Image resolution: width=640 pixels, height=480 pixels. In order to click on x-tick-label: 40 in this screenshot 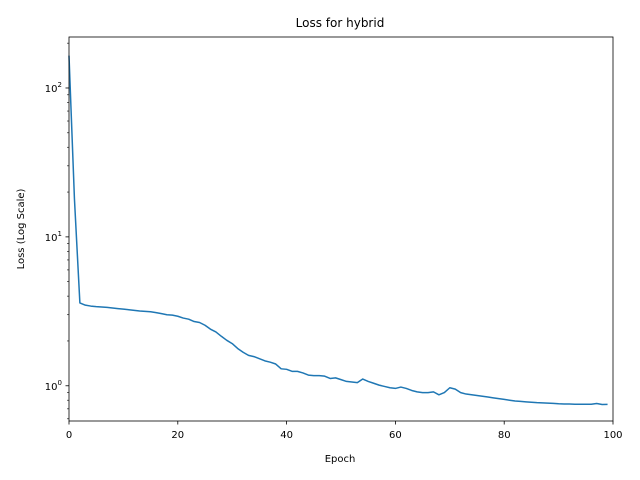, I will do `click(286, 435)`.